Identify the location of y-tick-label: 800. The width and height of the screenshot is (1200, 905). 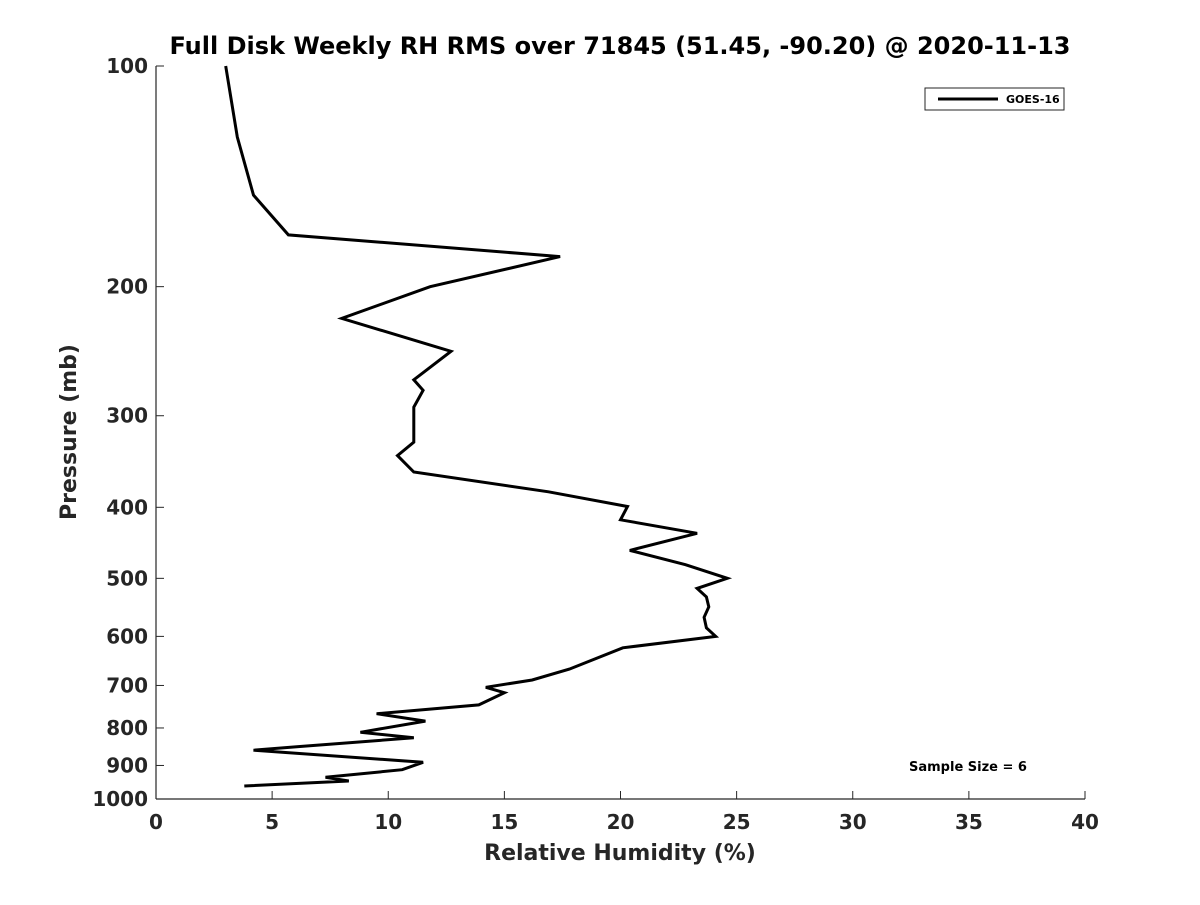
(127, 728).